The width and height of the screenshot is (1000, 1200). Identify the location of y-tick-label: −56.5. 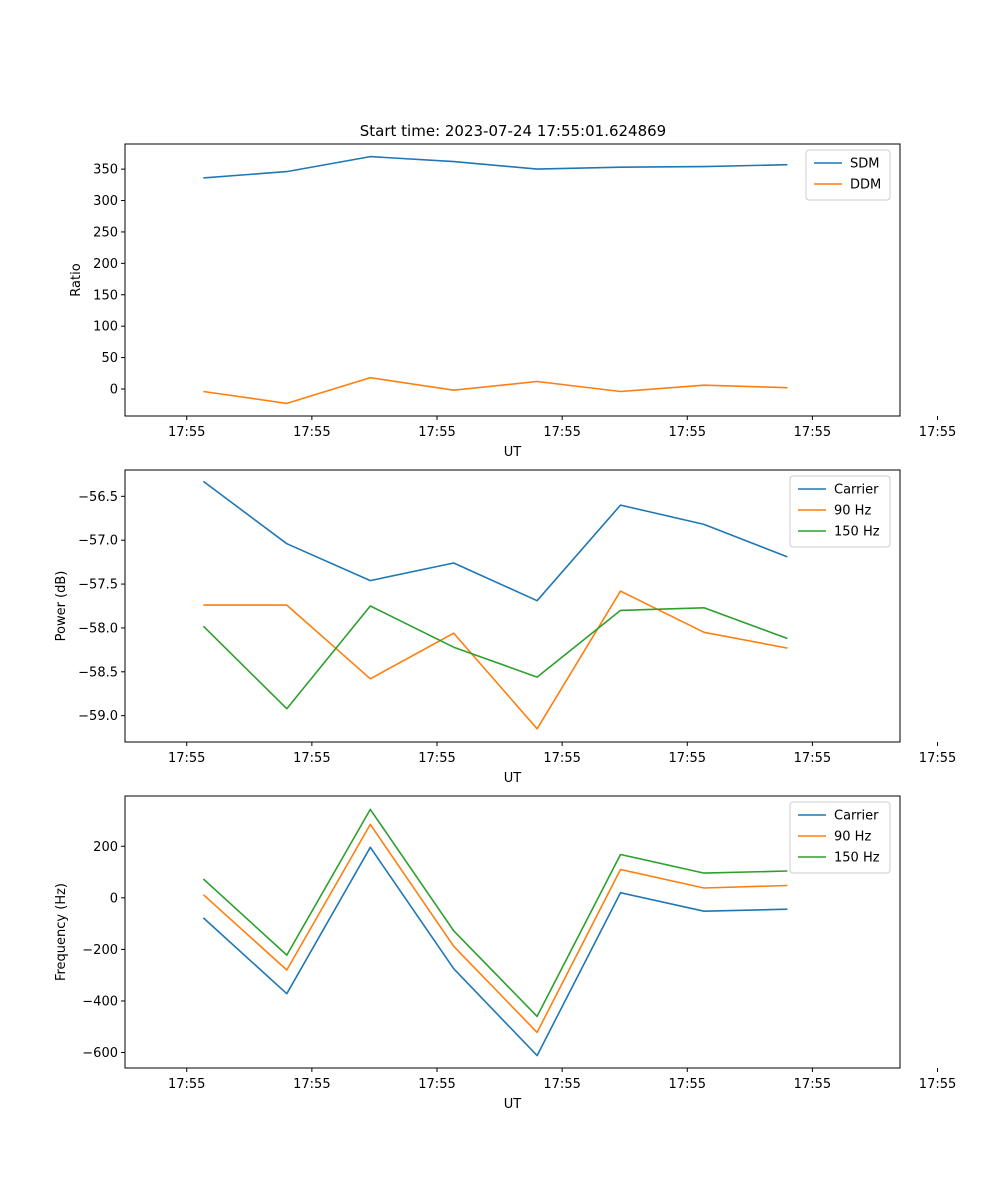
(98, 497).